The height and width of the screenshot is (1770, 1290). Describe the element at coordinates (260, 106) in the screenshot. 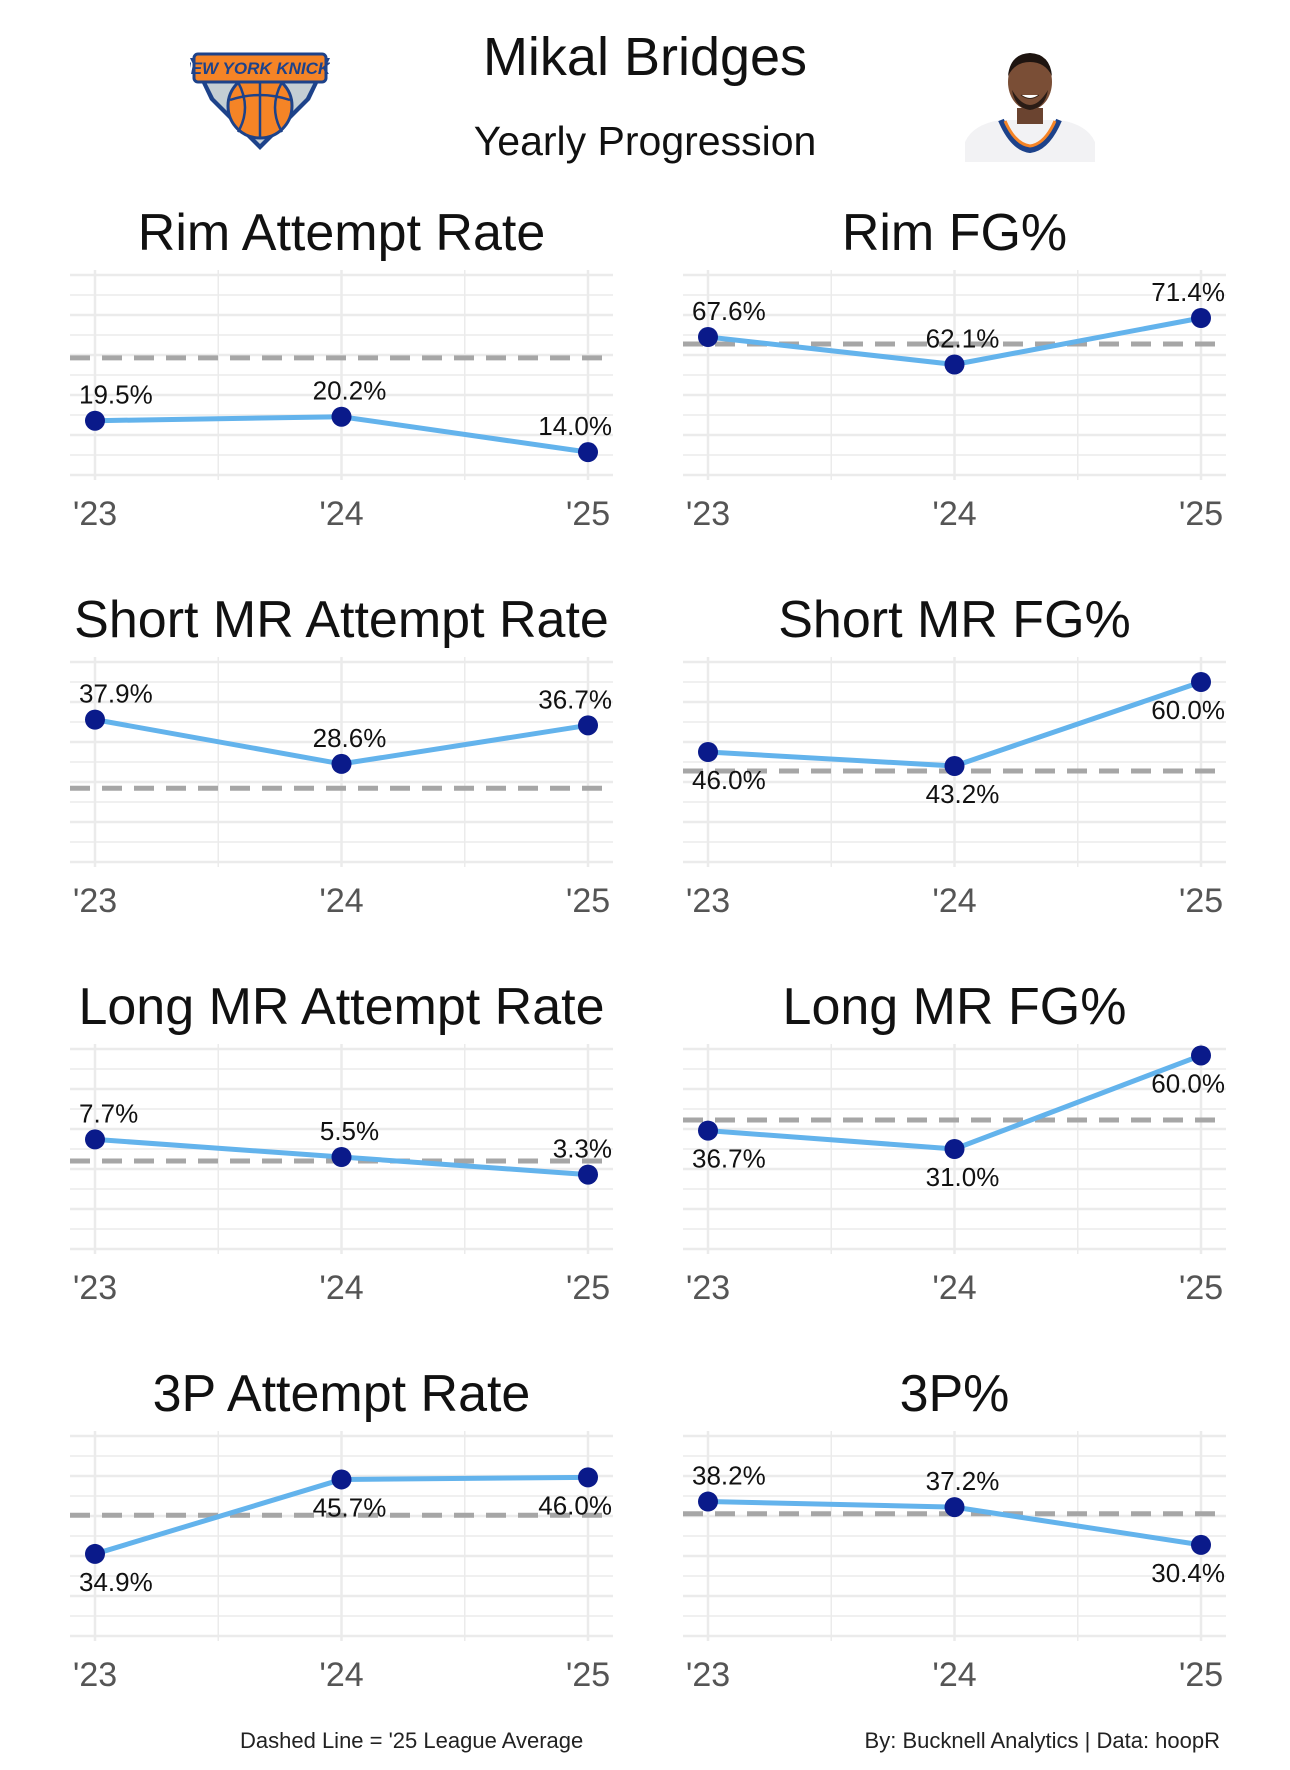

I see `logo-ball-seams` at that location.